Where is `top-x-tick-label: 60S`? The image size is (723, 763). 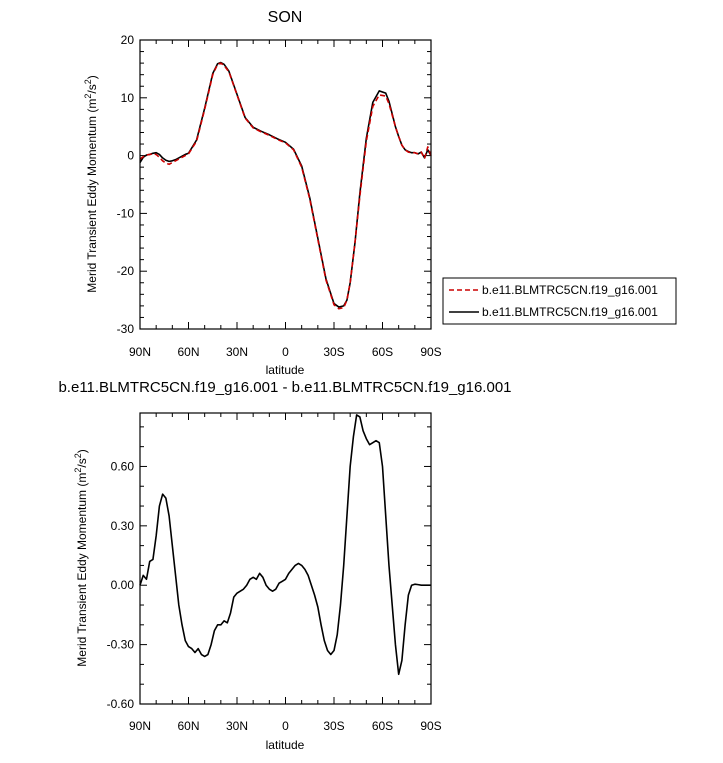 top-x-tick-label: 60S is located at coordinates (382, 352).